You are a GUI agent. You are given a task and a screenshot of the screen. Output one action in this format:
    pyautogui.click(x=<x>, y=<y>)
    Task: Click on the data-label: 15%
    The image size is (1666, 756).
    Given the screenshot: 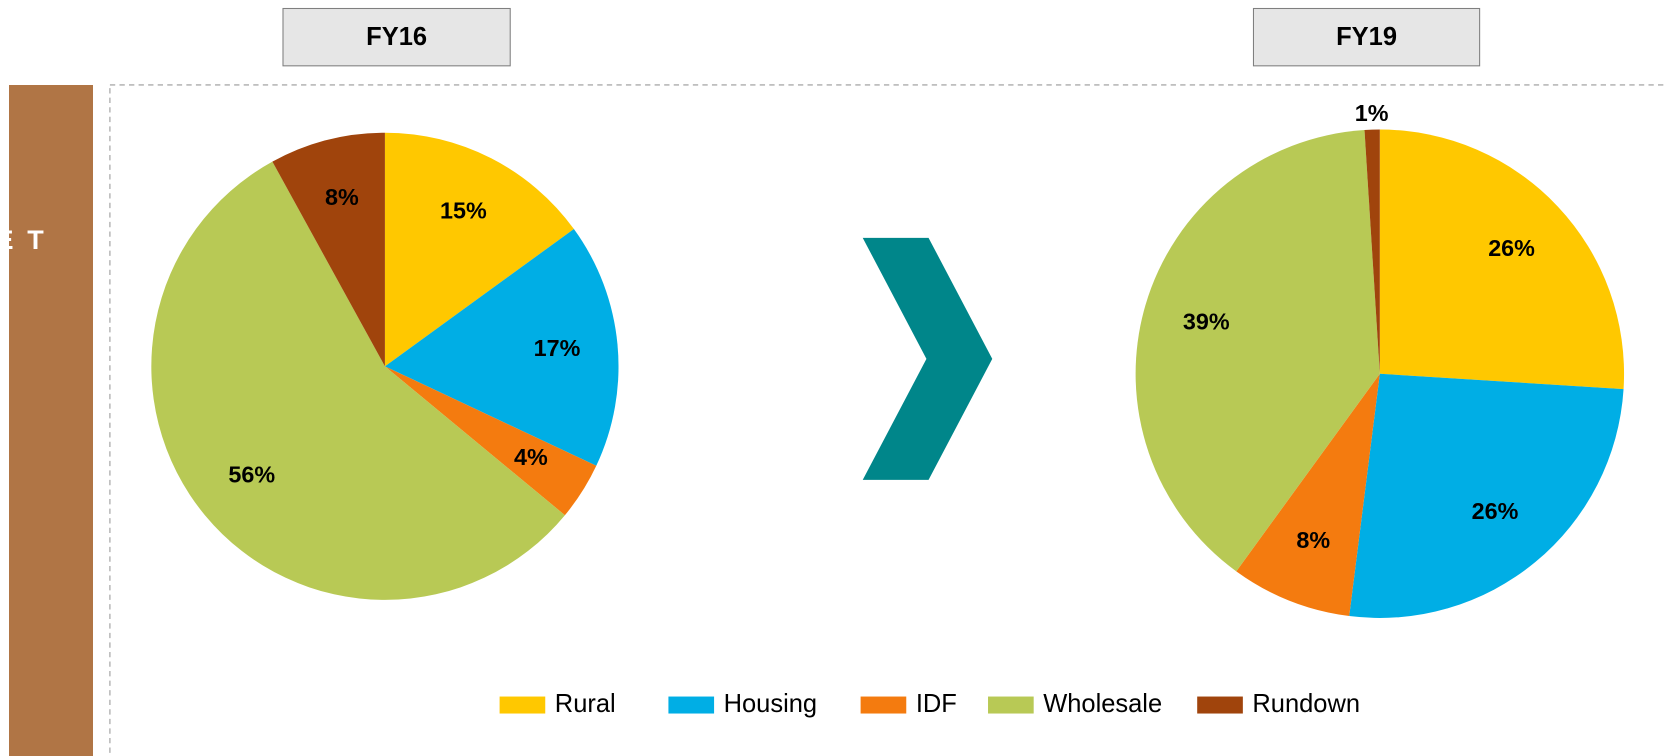 What is the action you would take?
    pyautogui.click(x=463, y=210)
    